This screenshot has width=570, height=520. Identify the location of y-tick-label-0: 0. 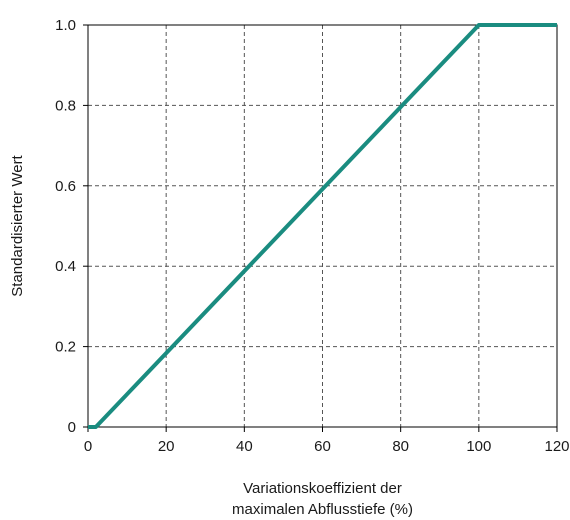
(72, 427).